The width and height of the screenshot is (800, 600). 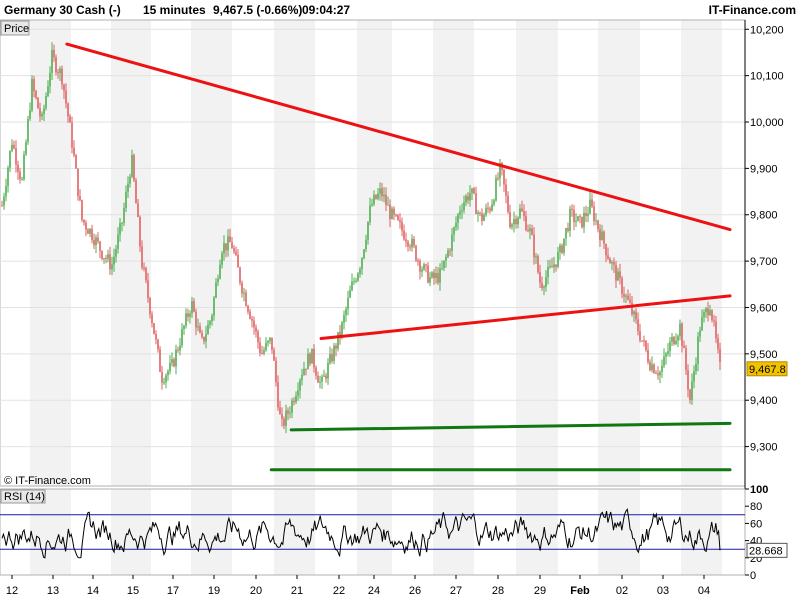 I want to click on x-tick-label: 29, so click(x=540, y=591).